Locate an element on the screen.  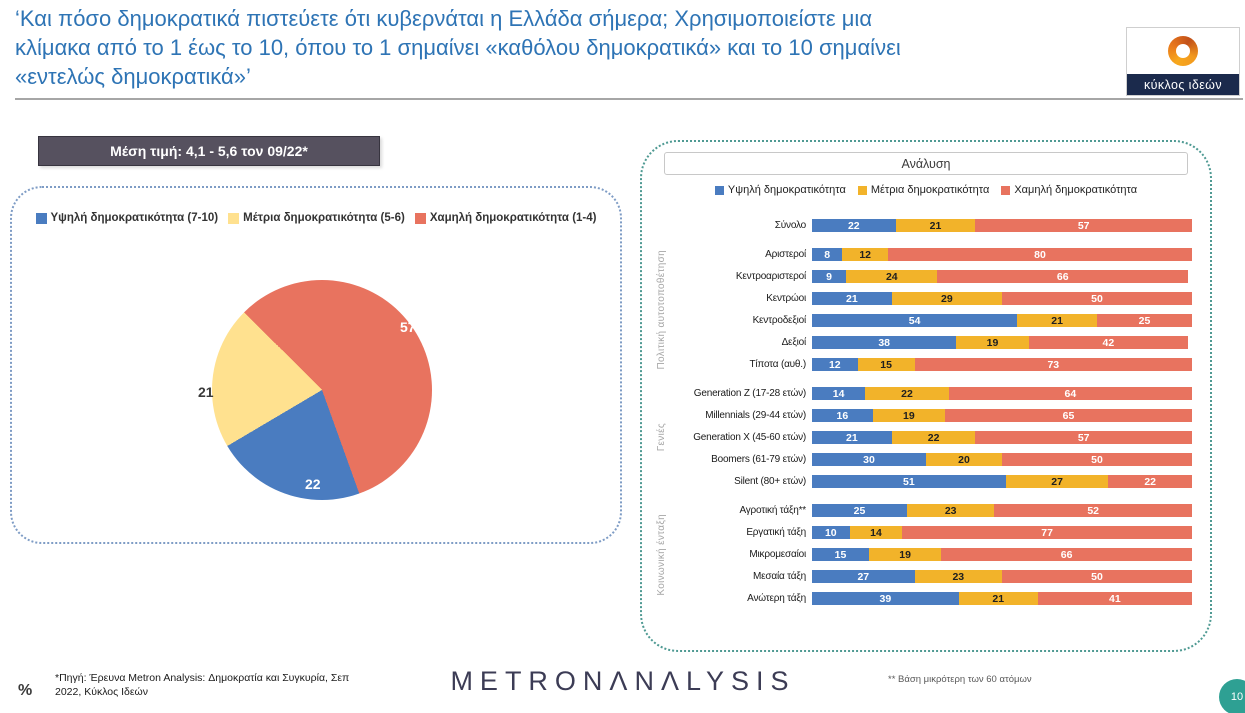
bar-track: 54 21 25 is located at coordinates (1002, 320).